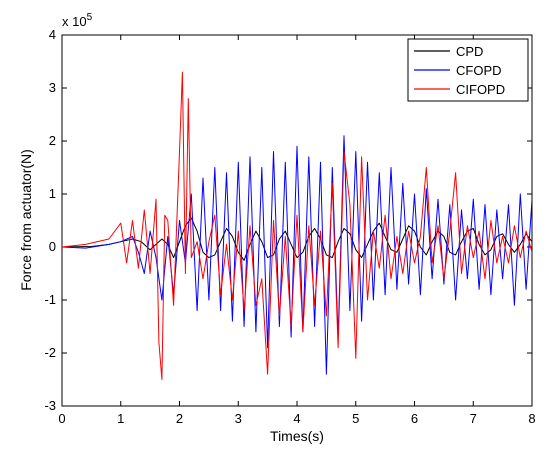 The image size is (550, 456). I want to click on x-tick-label: 0, so click(61, 418).